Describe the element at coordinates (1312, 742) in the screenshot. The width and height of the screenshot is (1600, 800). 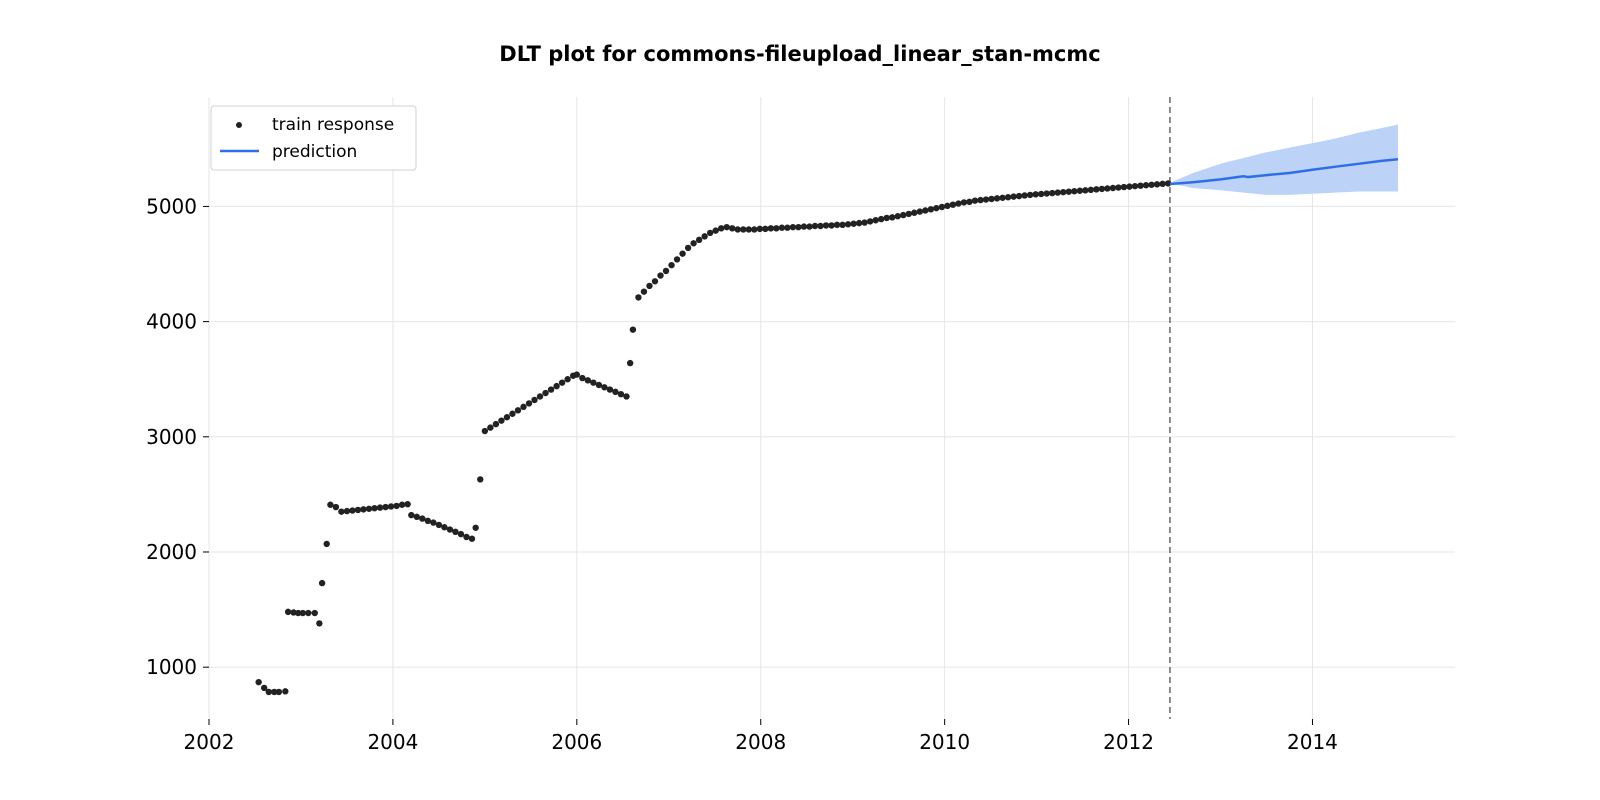
I see `x-tick-label: 2014` at that location.